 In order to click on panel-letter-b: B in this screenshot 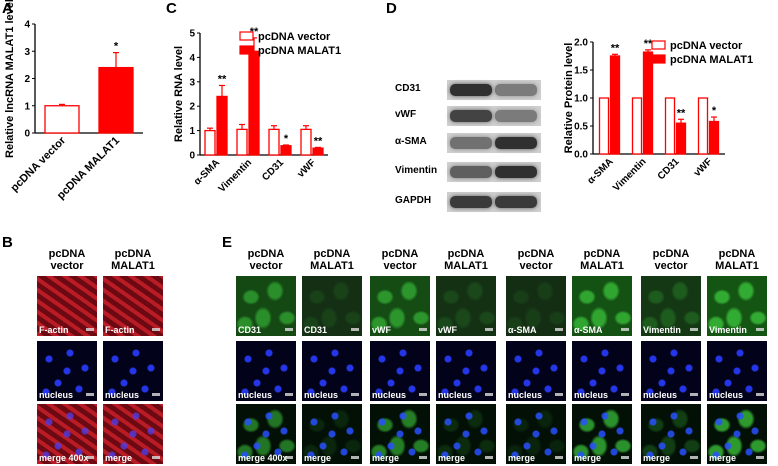, I will do `click(7, 242)`.